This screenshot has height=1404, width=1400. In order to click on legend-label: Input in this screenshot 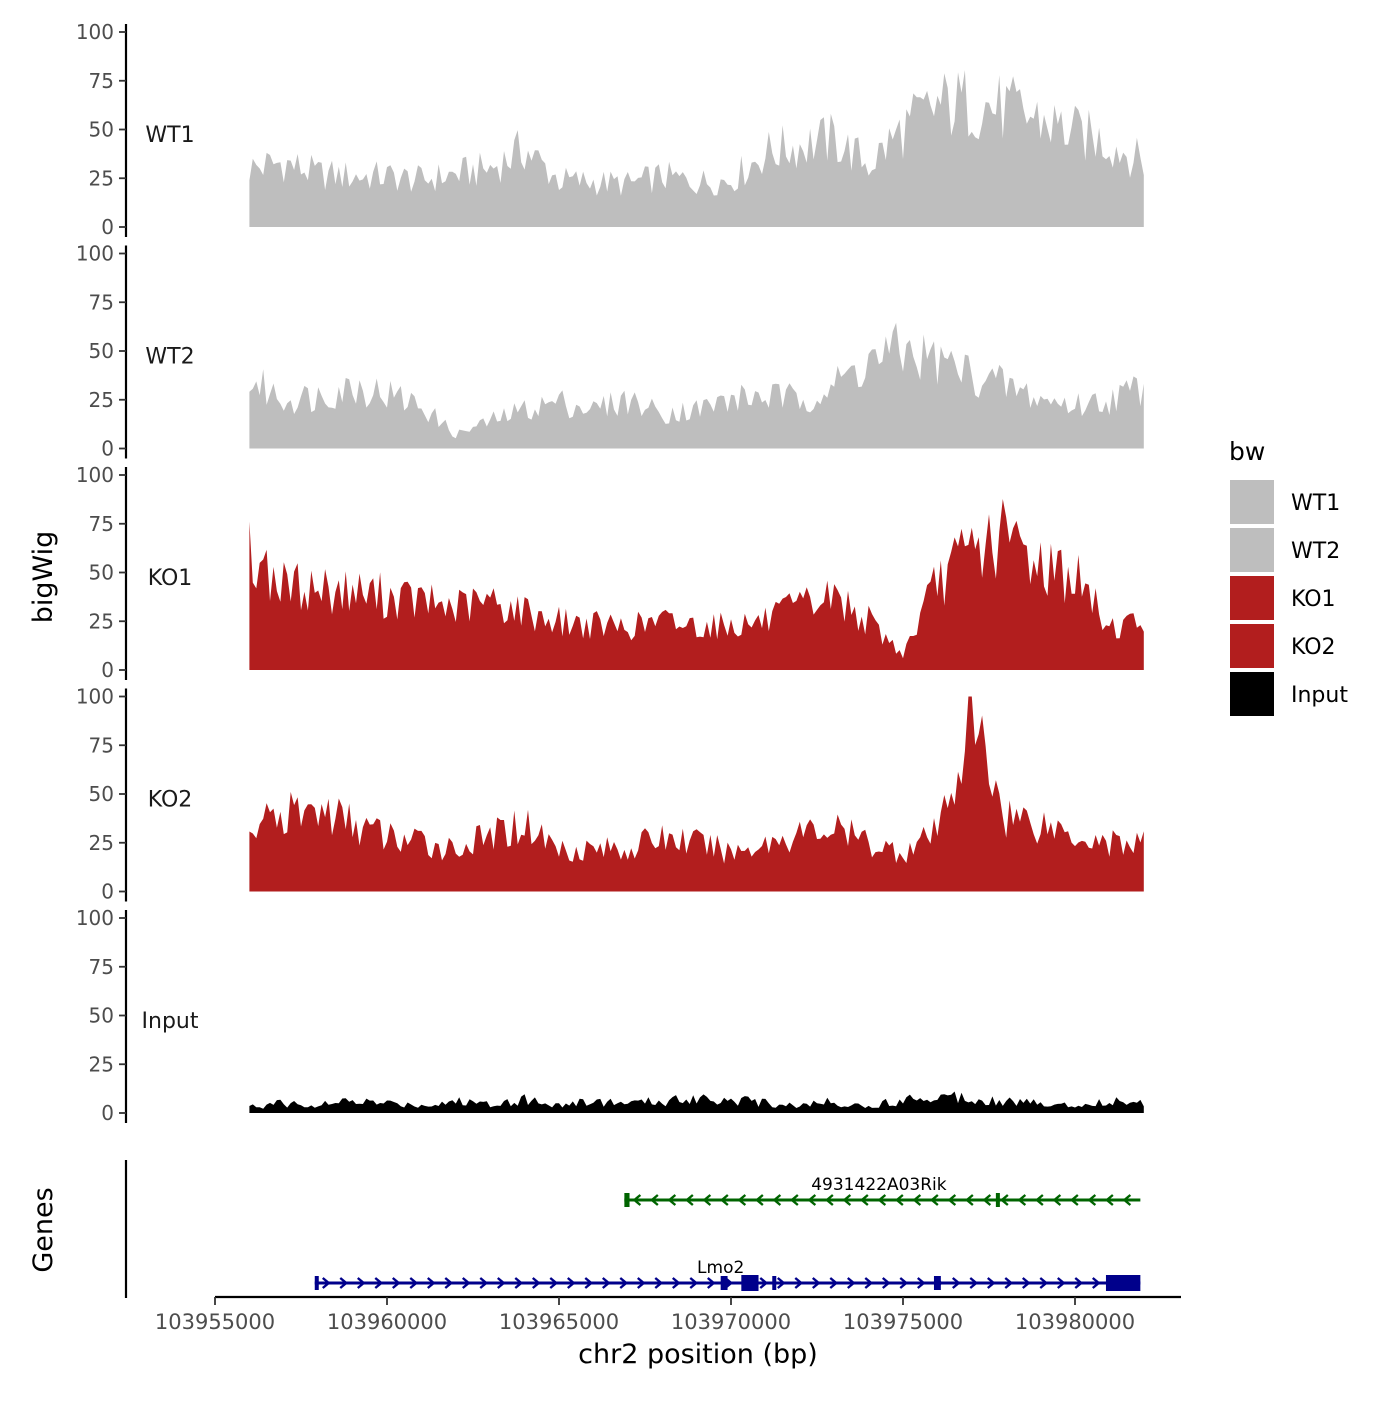, I will do `click(1319, 695)`.